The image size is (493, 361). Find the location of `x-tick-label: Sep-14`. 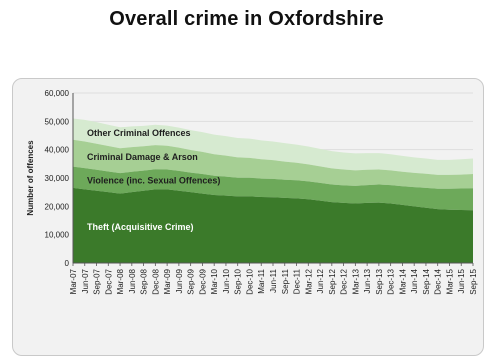

x-tick-label: Sep-14 is located at coordinates (426, 281).